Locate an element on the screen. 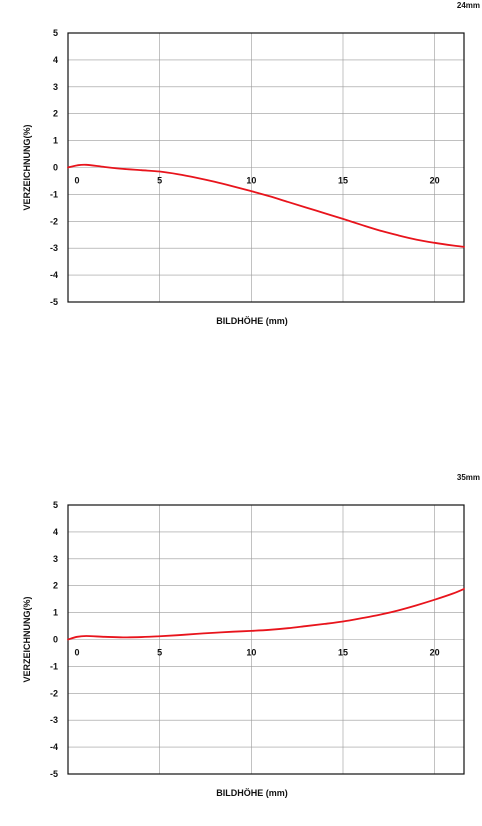  chart-title: 35mm is located at coordinates (468, 477).